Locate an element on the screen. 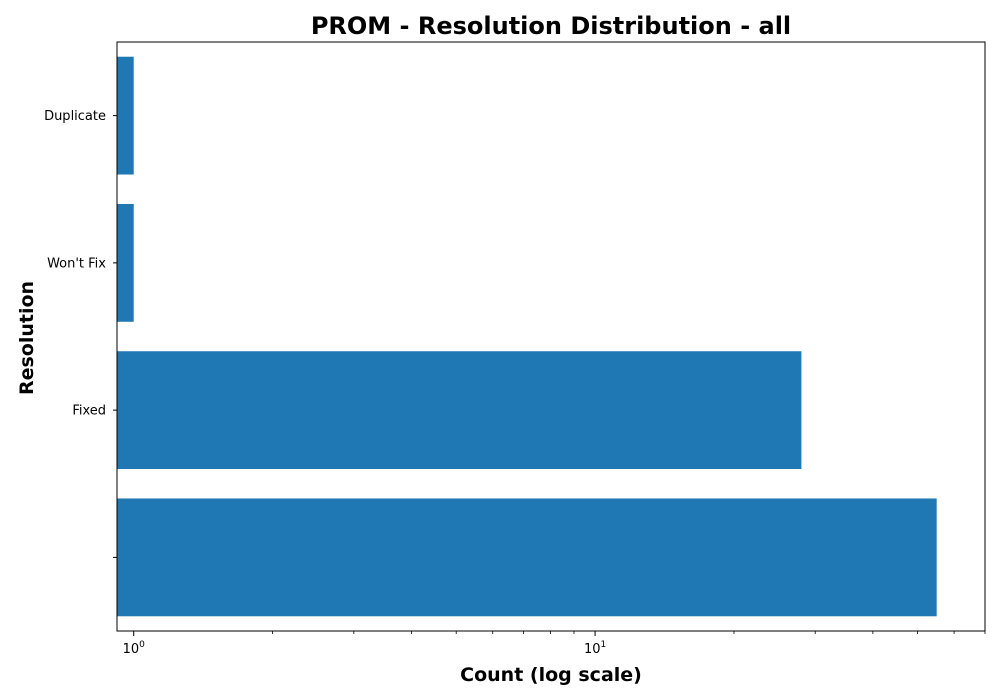 The image size is (1000, 700). y-axis-label: Resolution is located at coordinates (27, 338).